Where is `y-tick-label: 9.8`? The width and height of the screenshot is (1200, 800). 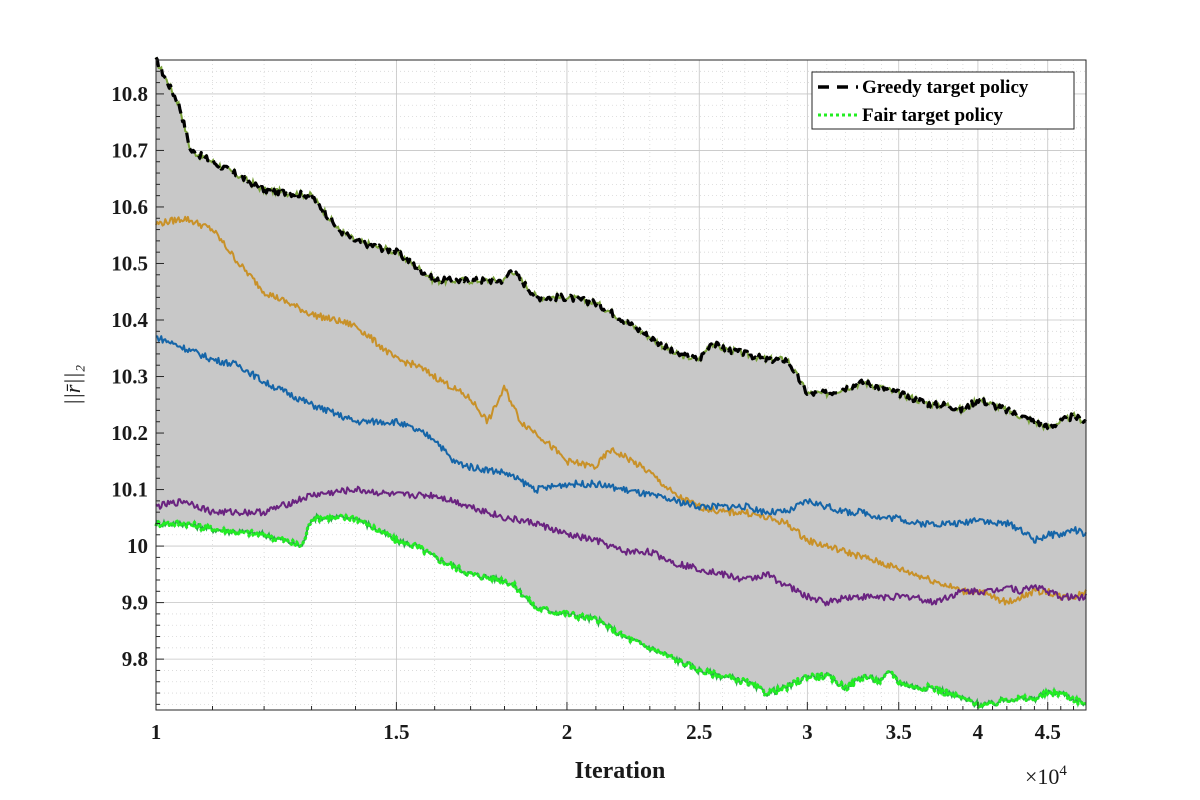 y-tick-label: 9.8 is located at coordinates (135, 659).